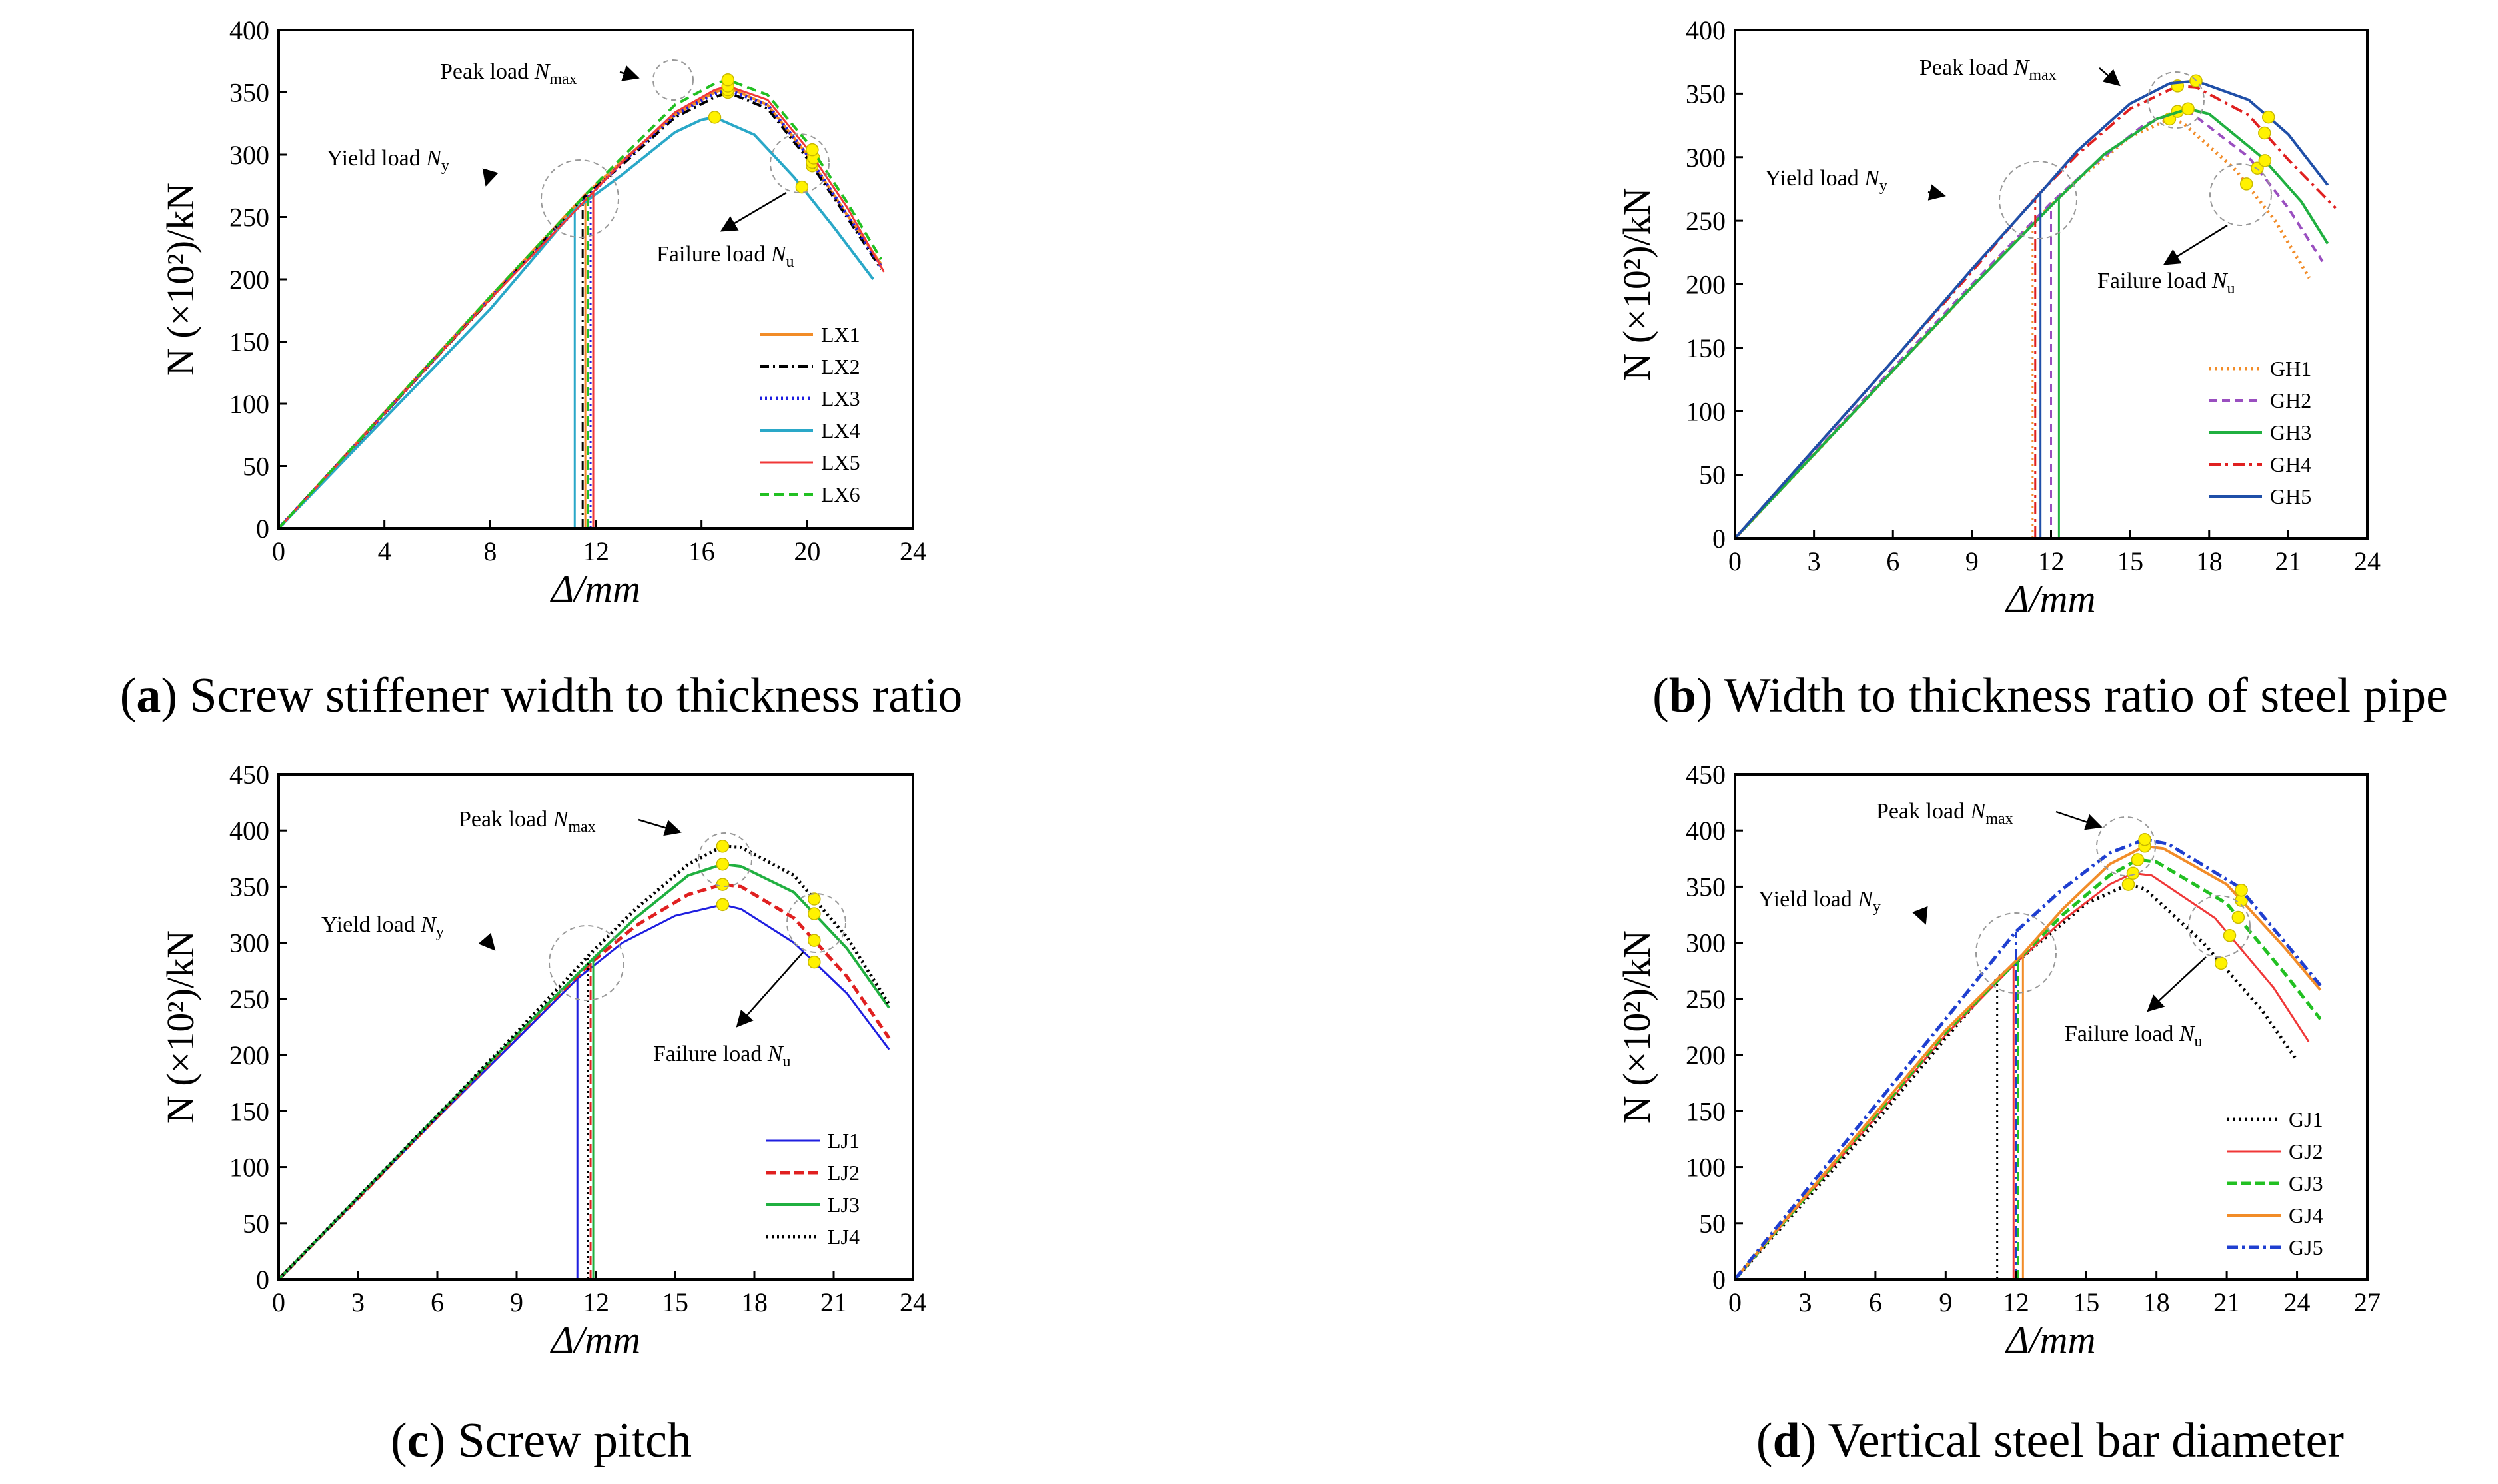  I want to click on y-tick-label: 450, so click(1706, 775).